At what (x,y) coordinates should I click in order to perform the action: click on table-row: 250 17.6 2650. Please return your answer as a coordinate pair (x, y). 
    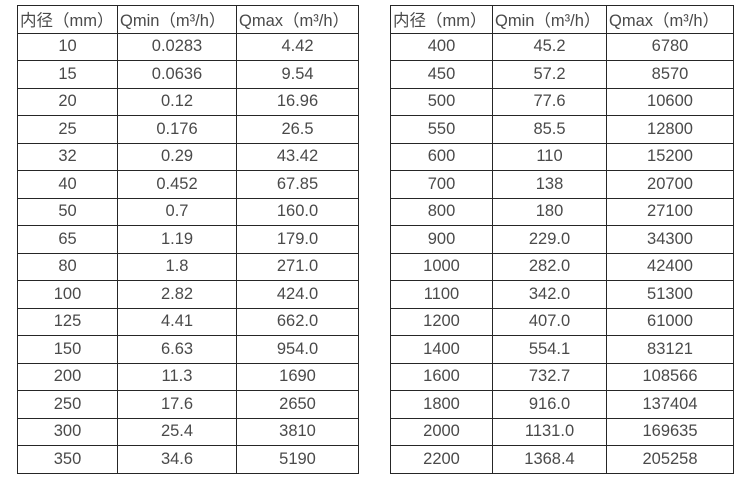
    Looking at the image, I should click on (188, 404).